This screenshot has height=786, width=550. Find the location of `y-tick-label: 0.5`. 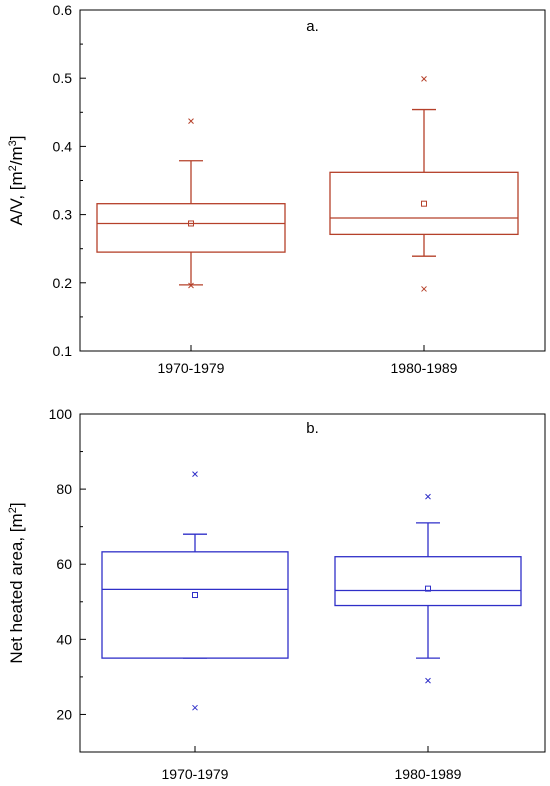

y-tick-label: 0.5 is located at coordinates (63, 78).